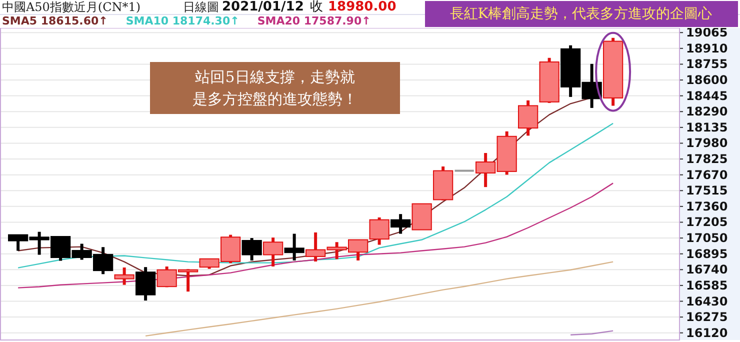  What do you see at coordinates (263, 7) in the screenshot?
I see `text: 2021/01/12` at bounding box center [263, 7].